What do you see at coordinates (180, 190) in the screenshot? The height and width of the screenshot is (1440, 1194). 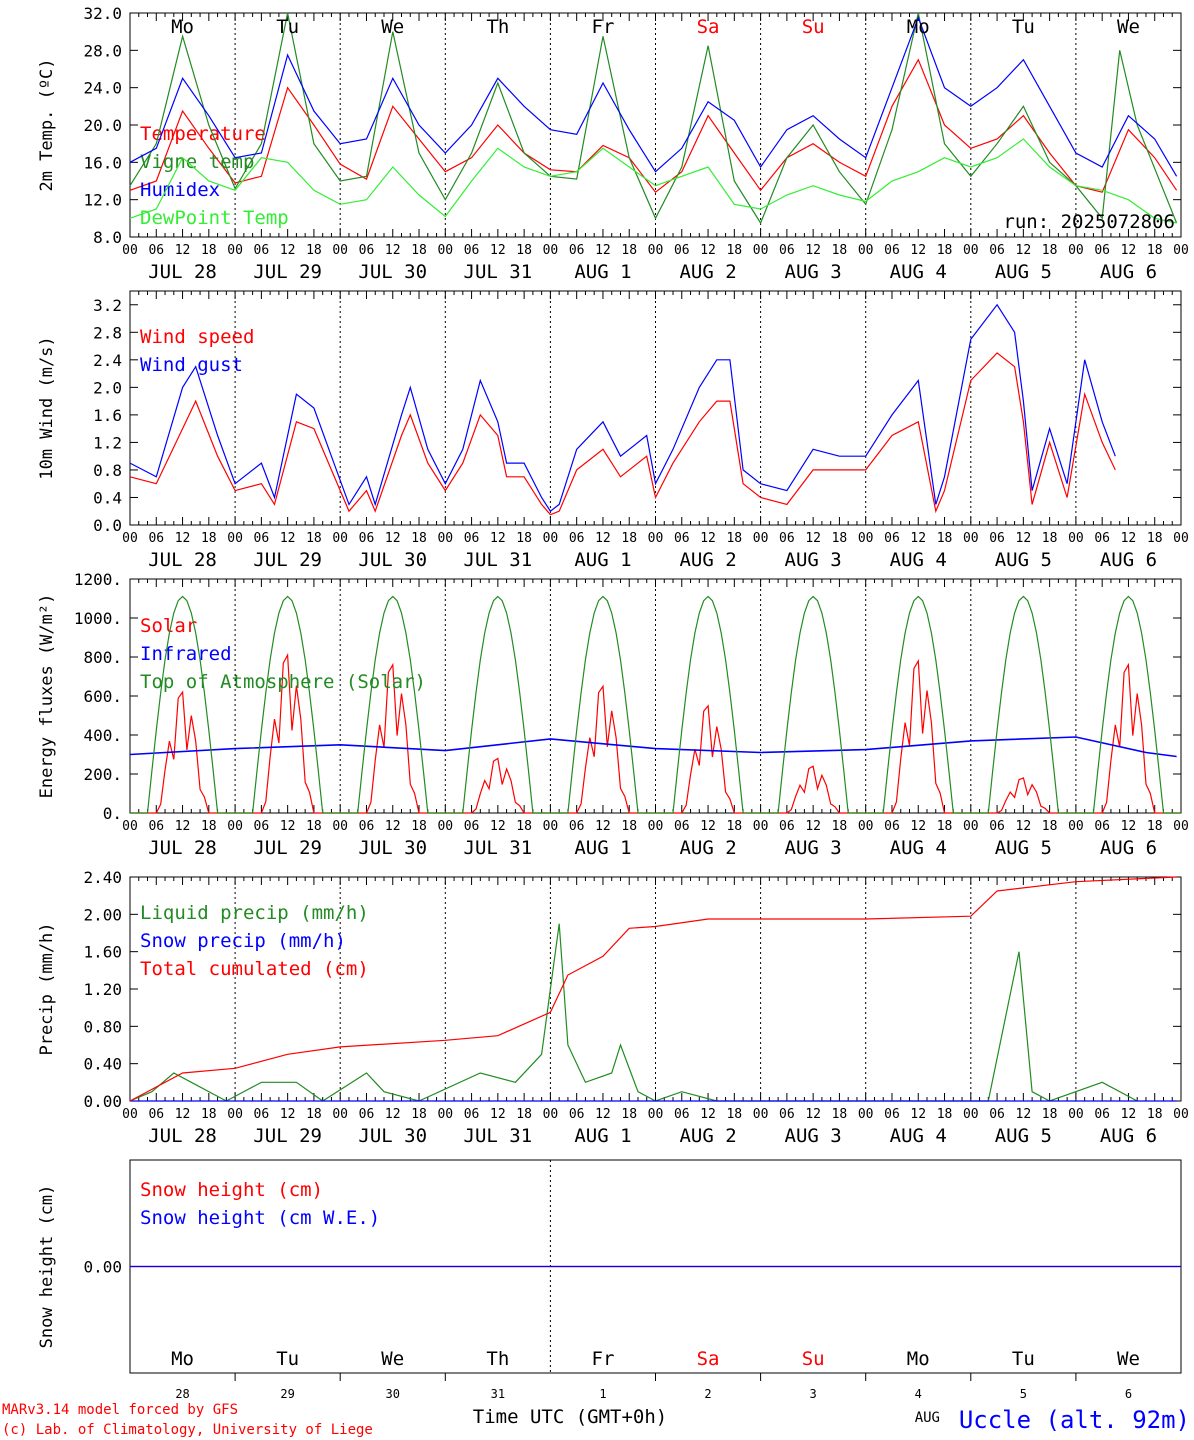 I see `legend-entry: Humidex` at bounding box center [180, 190].